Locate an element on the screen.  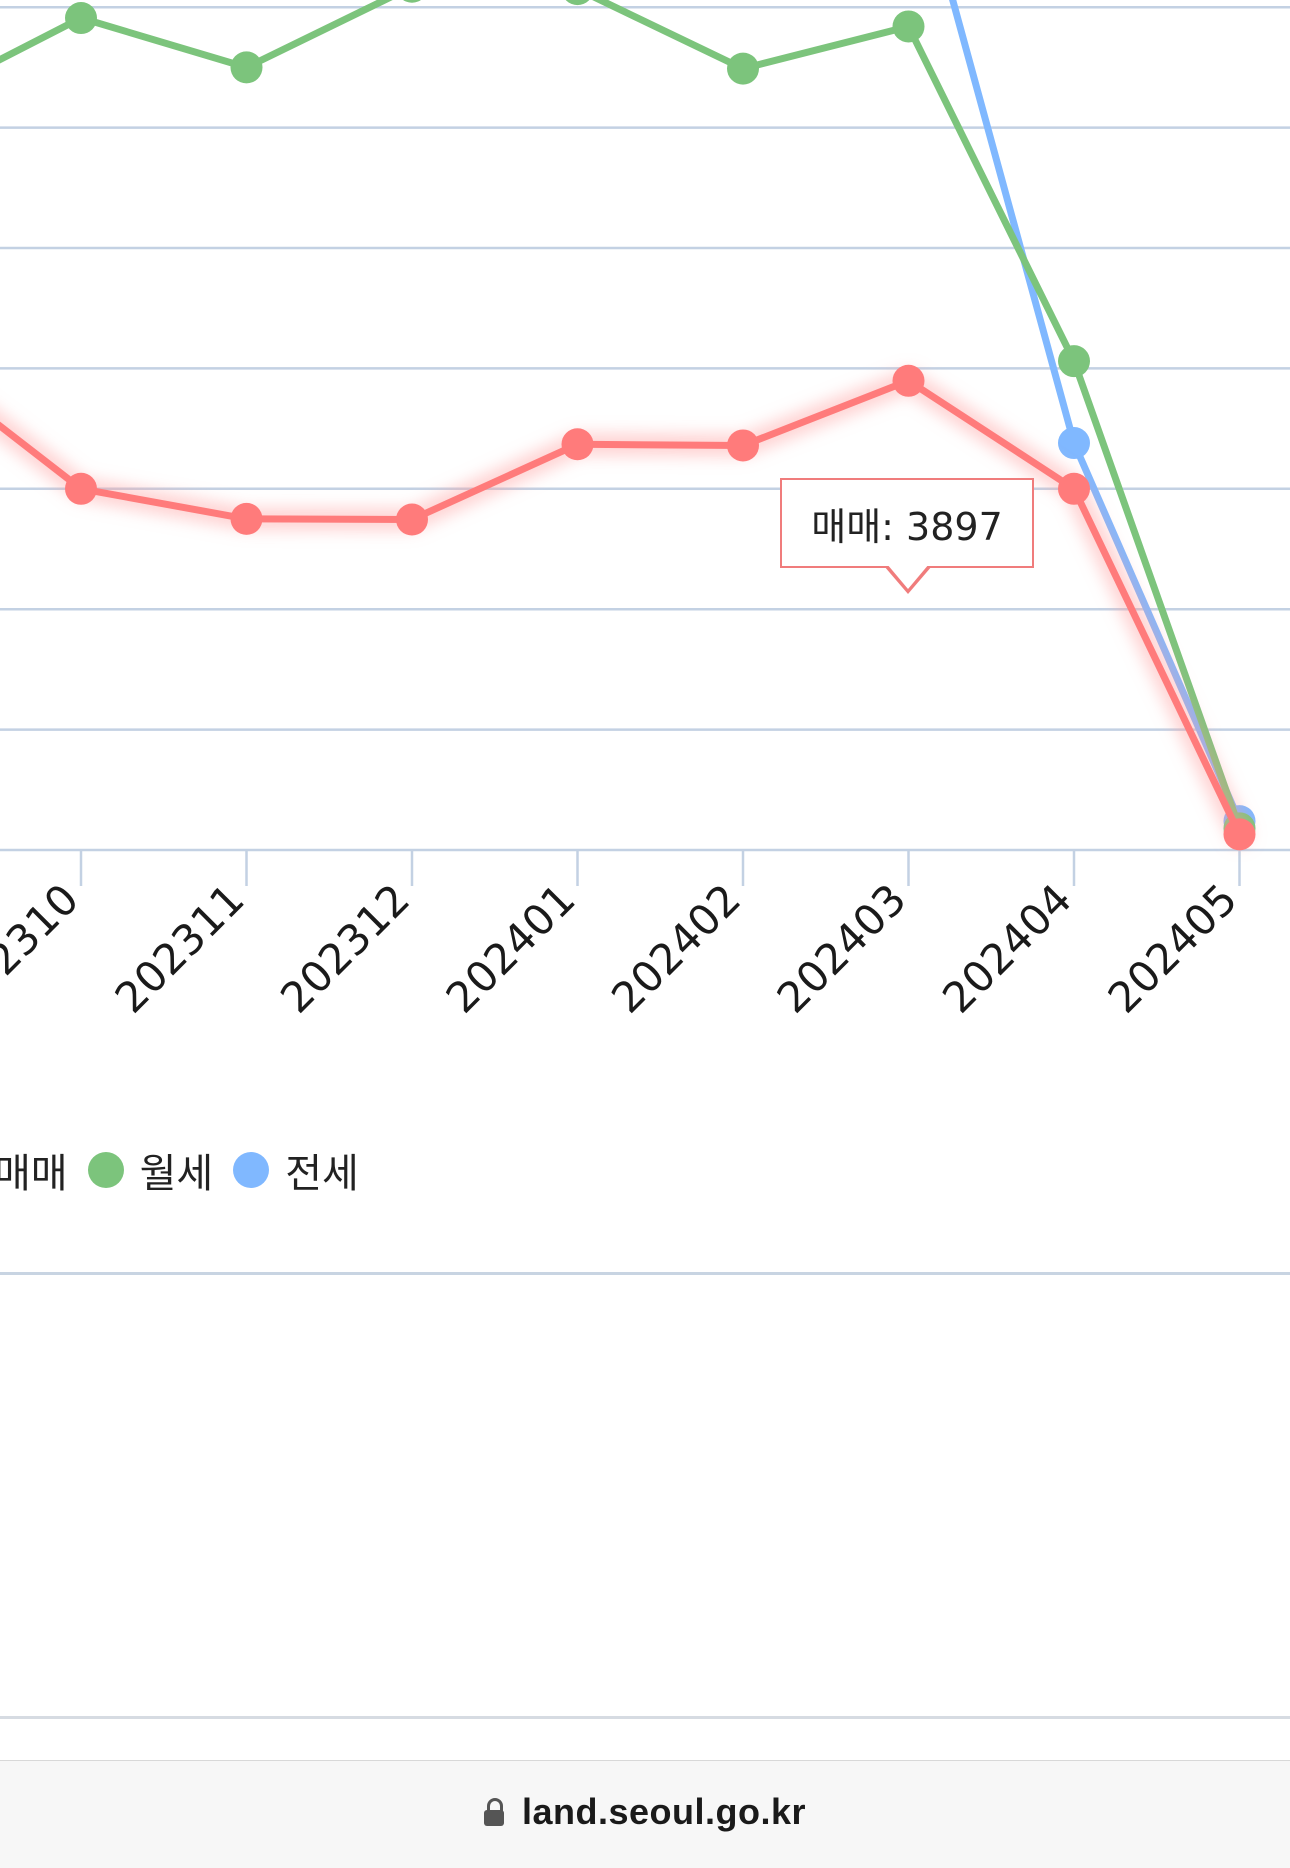
legend: 매매 월세 전세 is located at coordinates (189, 1170).